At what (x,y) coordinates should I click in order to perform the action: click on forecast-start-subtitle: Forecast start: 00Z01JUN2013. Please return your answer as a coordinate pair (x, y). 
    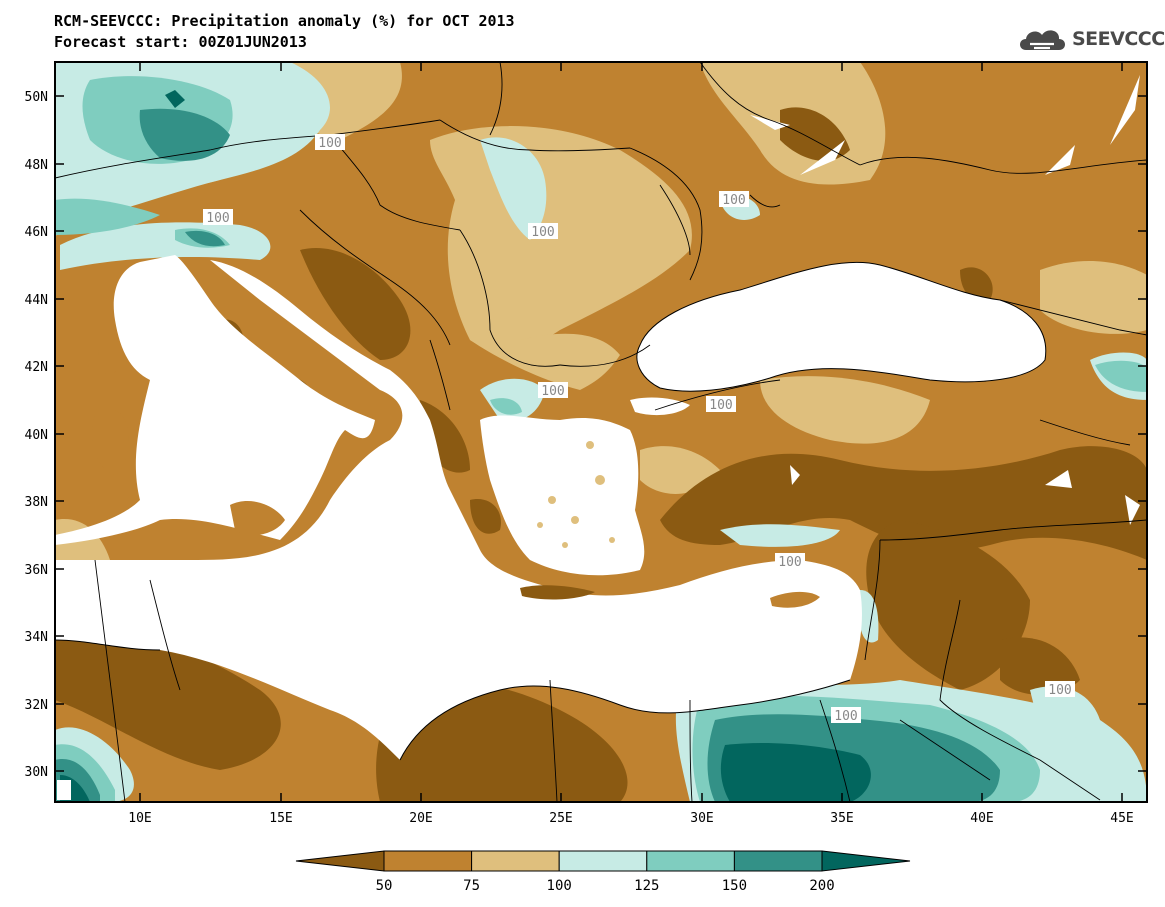
    Looking at the image, I should click on (180, 42).